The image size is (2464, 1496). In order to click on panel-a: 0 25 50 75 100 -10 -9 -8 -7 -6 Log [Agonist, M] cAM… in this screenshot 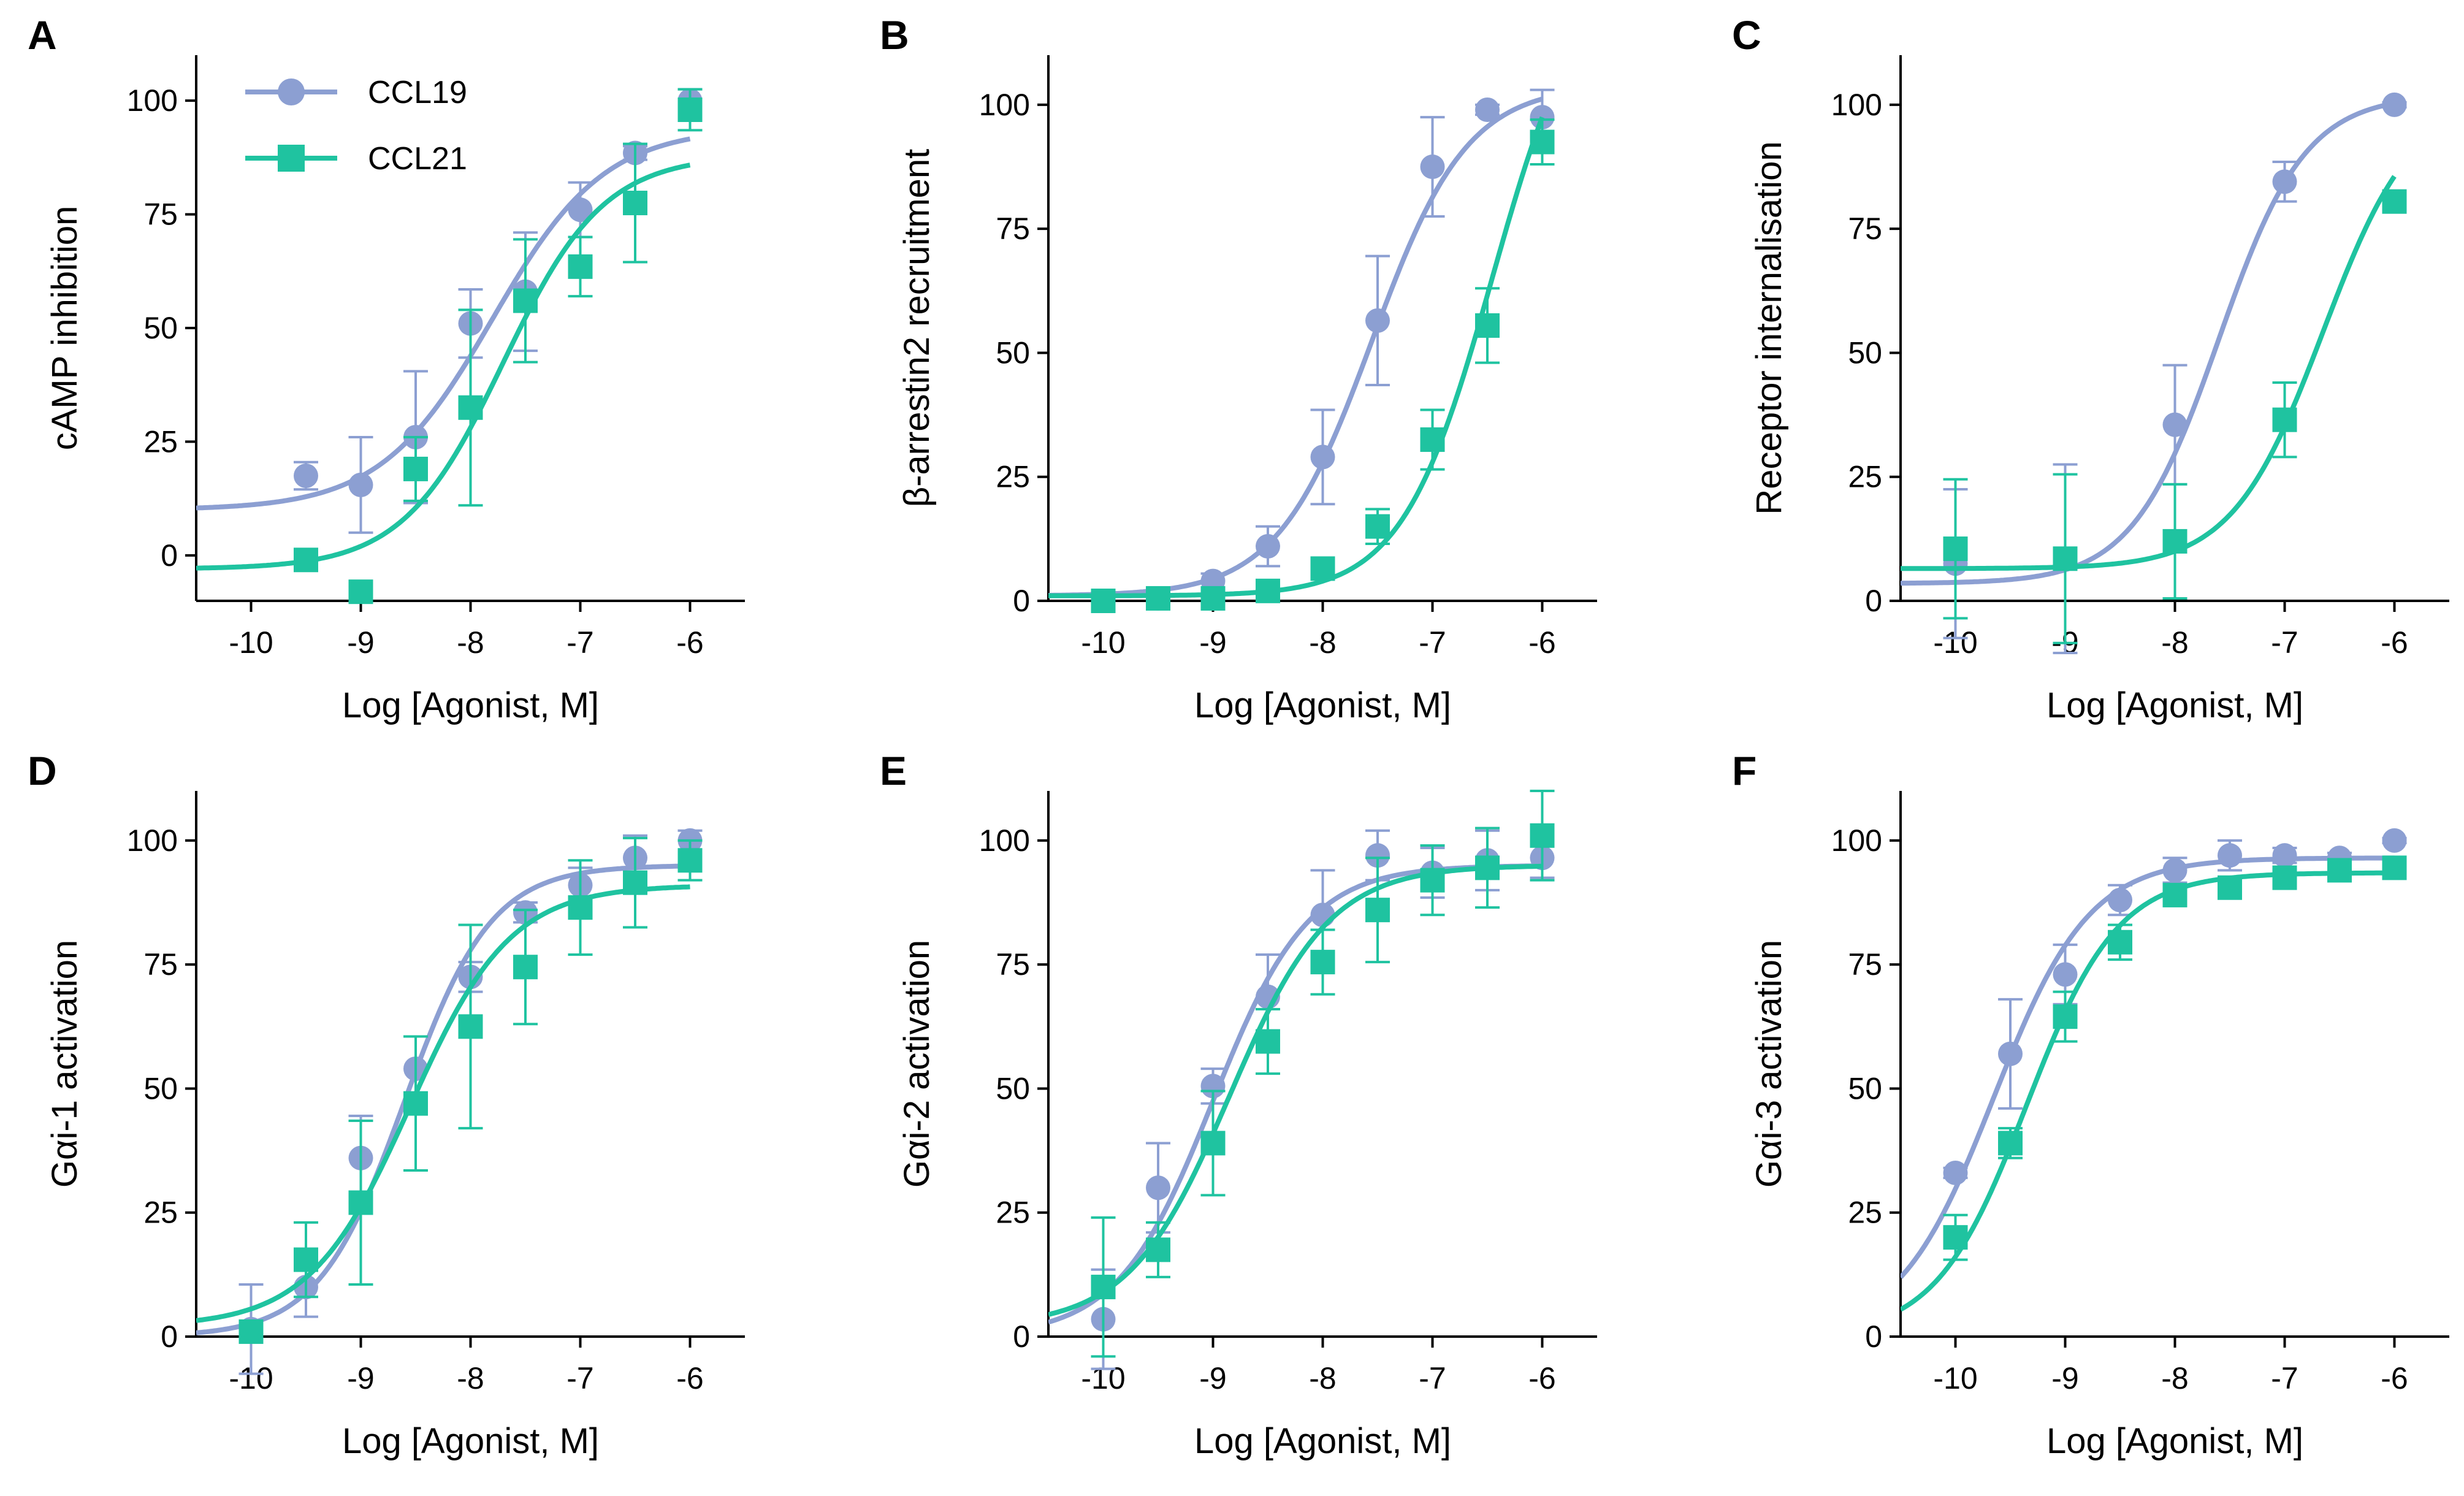, I will do `click(386, 368)`.